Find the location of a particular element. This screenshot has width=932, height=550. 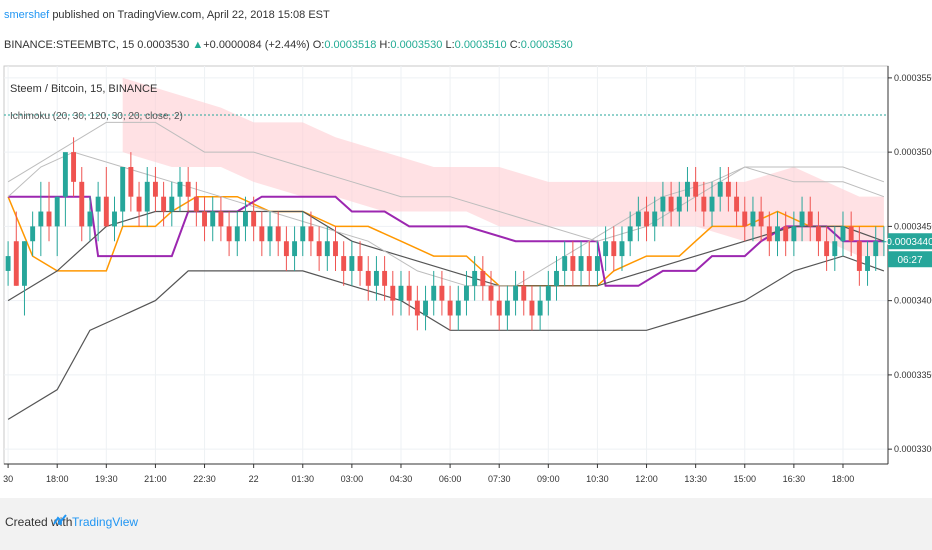

tradingview-logo-icon is located at coordinates (60, 520).